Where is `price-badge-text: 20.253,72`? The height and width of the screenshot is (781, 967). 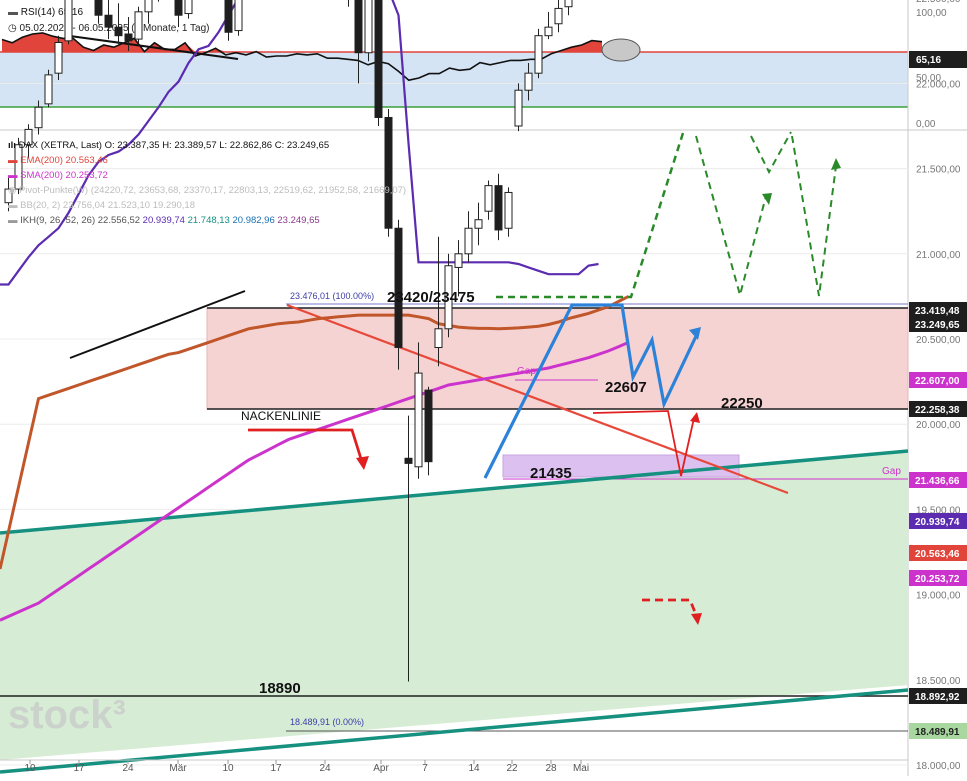
price-badge-text: 20.253,72 is located at coordinates (937, 579).